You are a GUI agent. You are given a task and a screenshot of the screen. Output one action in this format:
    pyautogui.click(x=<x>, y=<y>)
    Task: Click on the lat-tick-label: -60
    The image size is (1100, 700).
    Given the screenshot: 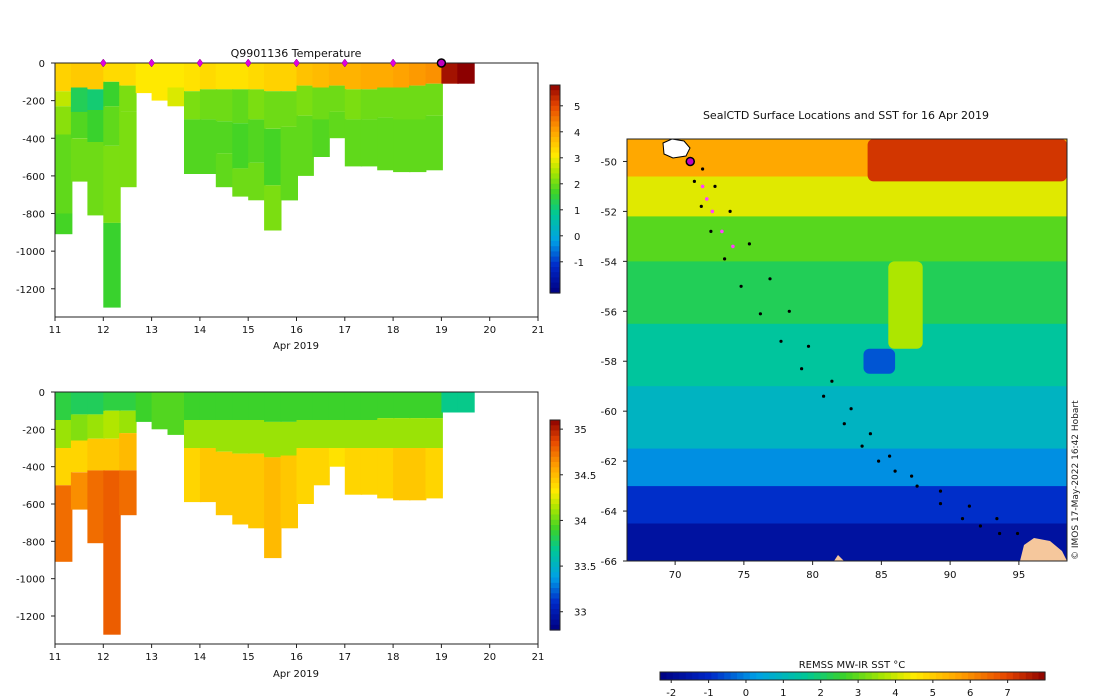 What is the action you would take?
    pyautogui.click(x=609, y=412)
    